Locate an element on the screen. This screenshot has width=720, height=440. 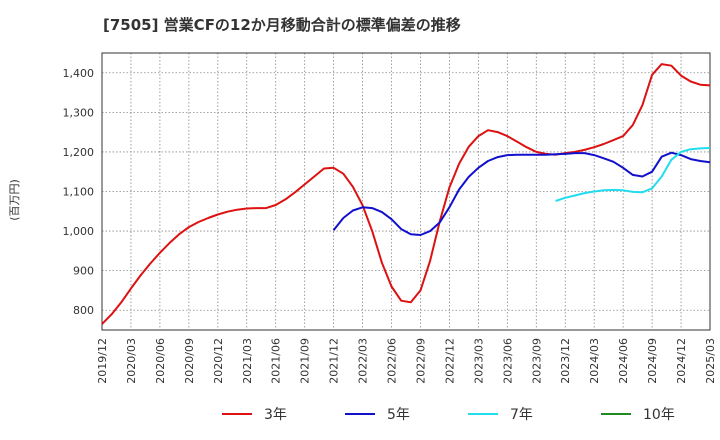
x-tick-label: 2021/12 is located at coordinates (334, 361).